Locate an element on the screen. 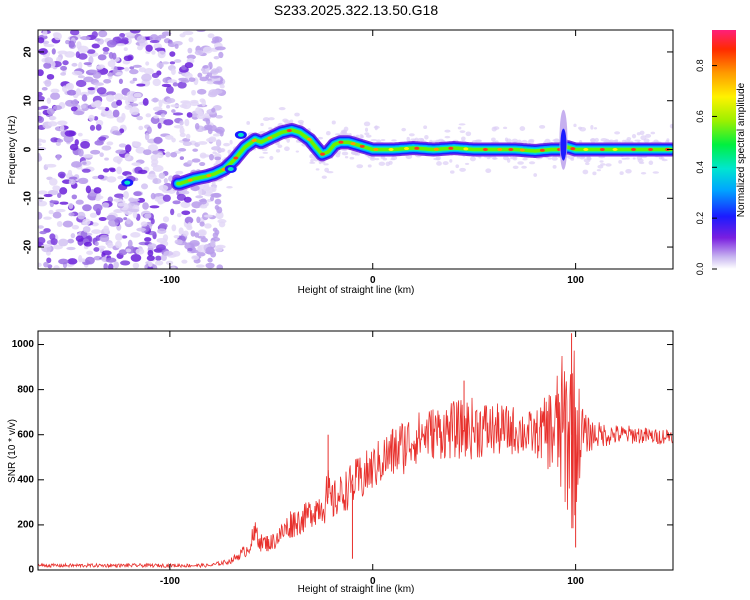 The image size is (750, 600). spectrogram-ylabel: Frequency (Hz) is located at coordinates (12, 150).